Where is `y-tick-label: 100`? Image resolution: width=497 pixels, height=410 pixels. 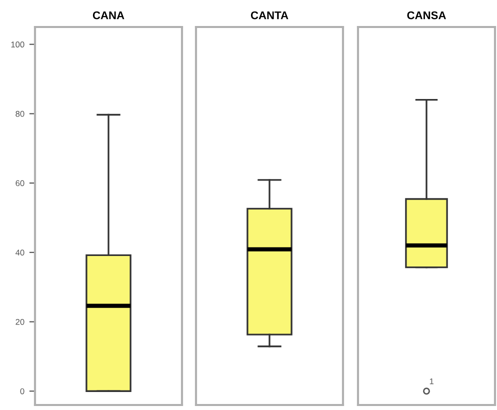
y-tick-label: 100 is located at coordinates (17, 45).